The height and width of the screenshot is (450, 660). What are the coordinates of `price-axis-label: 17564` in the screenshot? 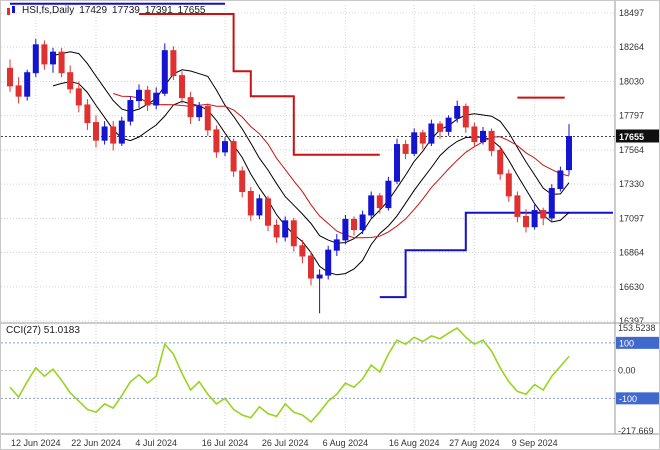 It's located at (631, 150).